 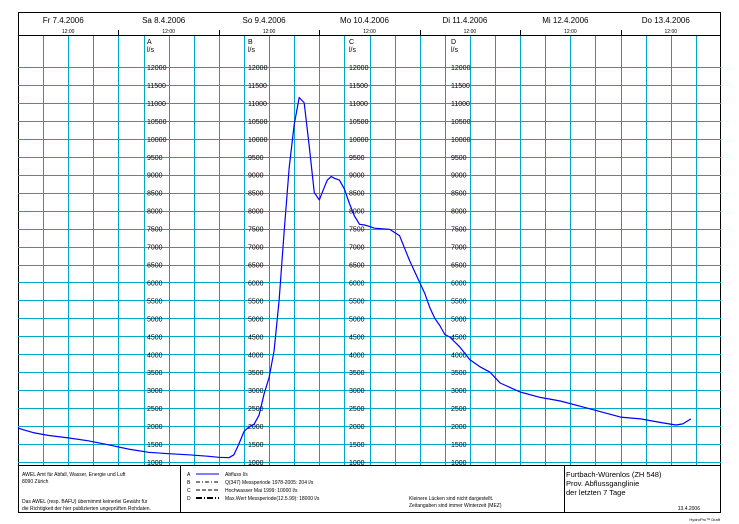 What do you see at coordinates (565, 20) in the screenshot?
I see `day-label: Mi 12.4.2006` at bounding box center [565, 20].